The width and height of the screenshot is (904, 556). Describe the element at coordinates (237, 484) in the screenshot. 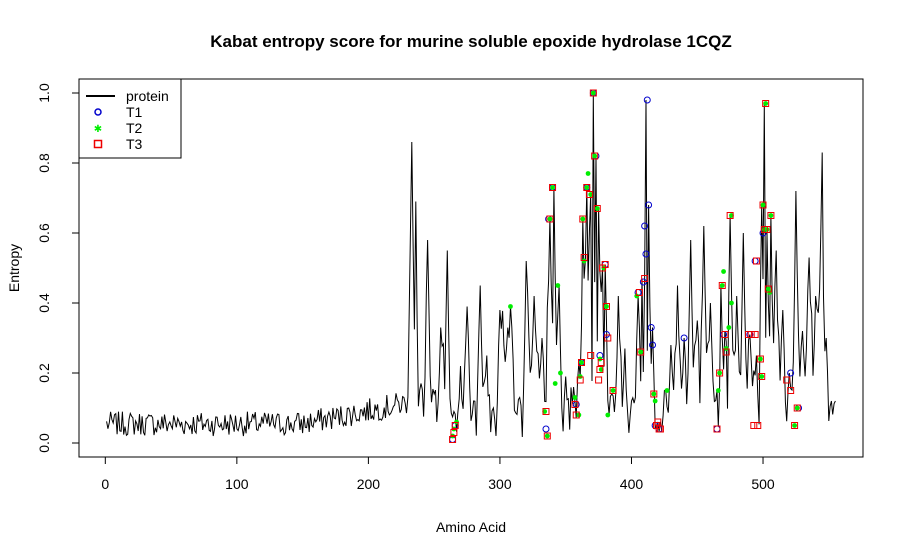

I see `x-tick-label: 100` at that location.